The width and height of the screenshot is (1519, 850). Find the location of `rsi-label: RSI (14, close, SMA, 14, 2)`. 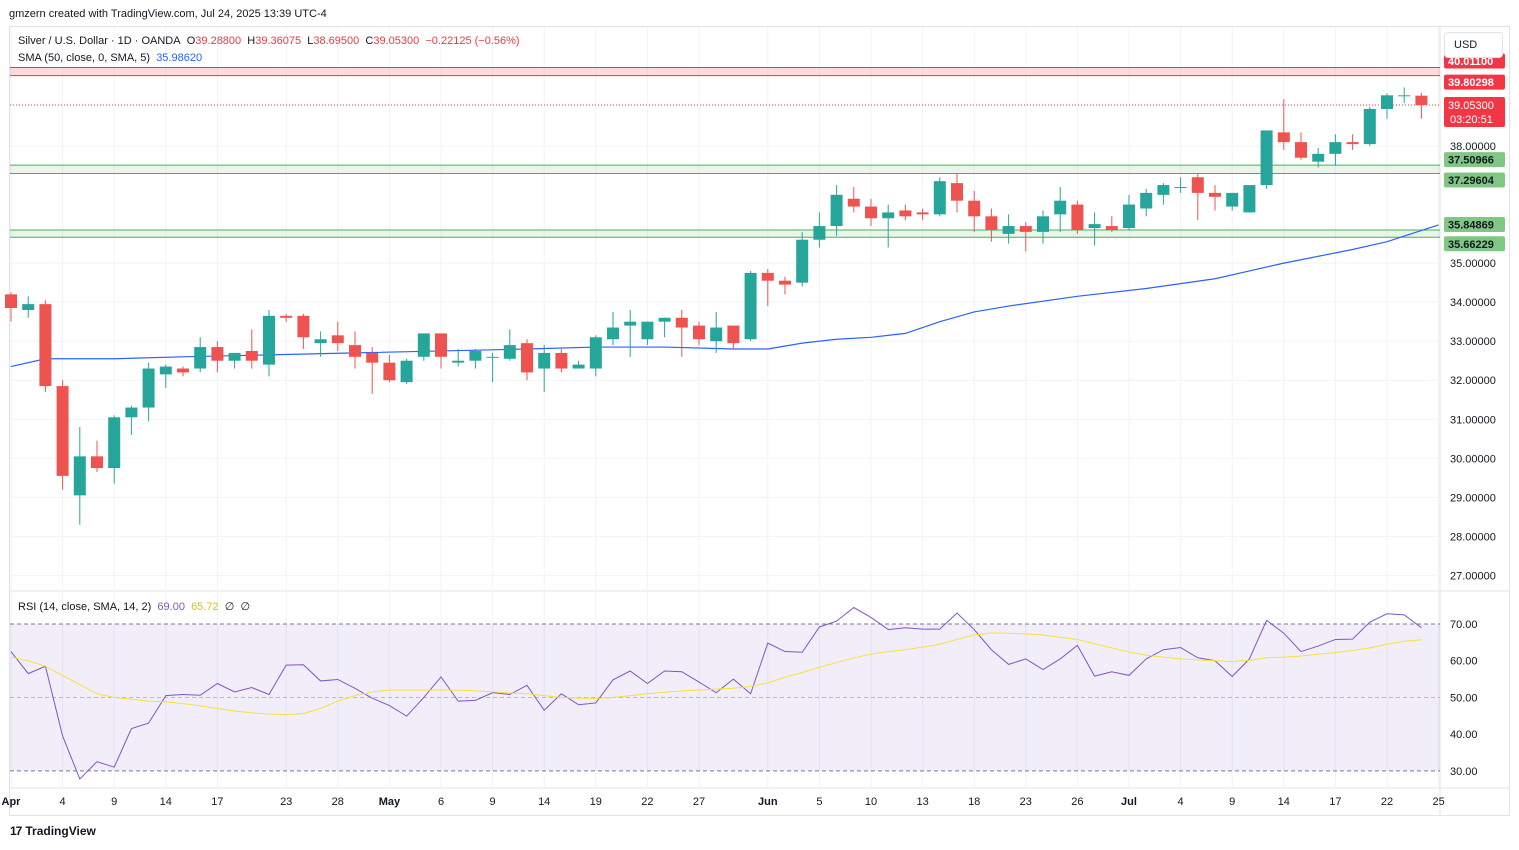

rsi-label: RSI (14, close, SMA, 14, 2) is located at coordinates (85, 607).